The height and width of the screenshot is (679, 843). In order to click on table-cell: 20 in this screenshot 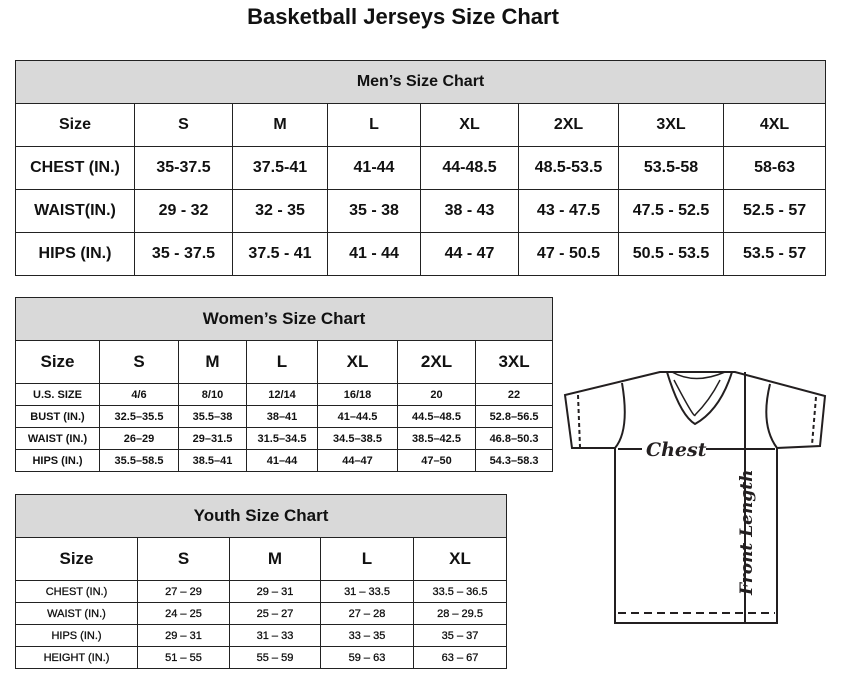, I will do `click(436, 394)`.